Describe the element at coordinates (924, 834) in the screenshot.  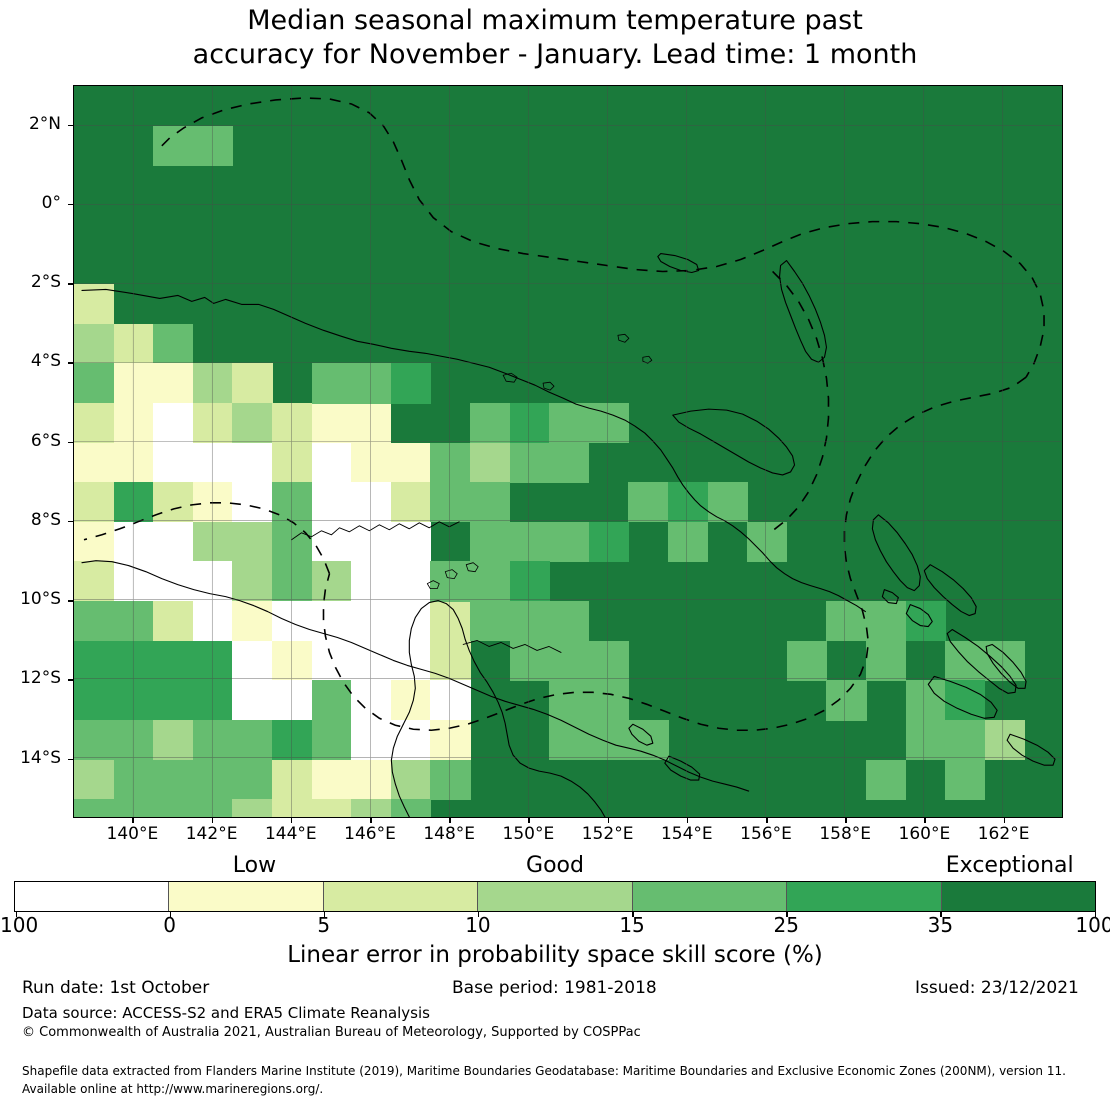
I see `x-axis-tick-label: 160°E` at that location.